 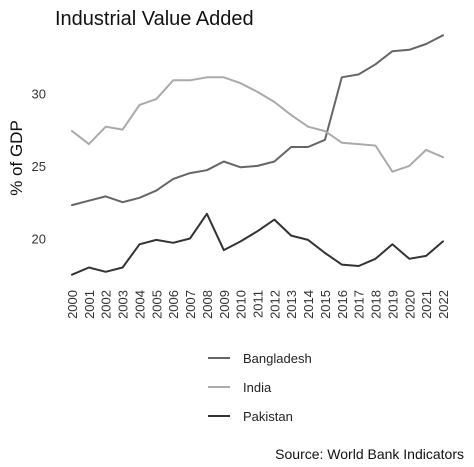 What do you see at coordinates (106, 304) in the screenshot?
I see `x-tick-label: 2002` at bounding box center [106, 304].